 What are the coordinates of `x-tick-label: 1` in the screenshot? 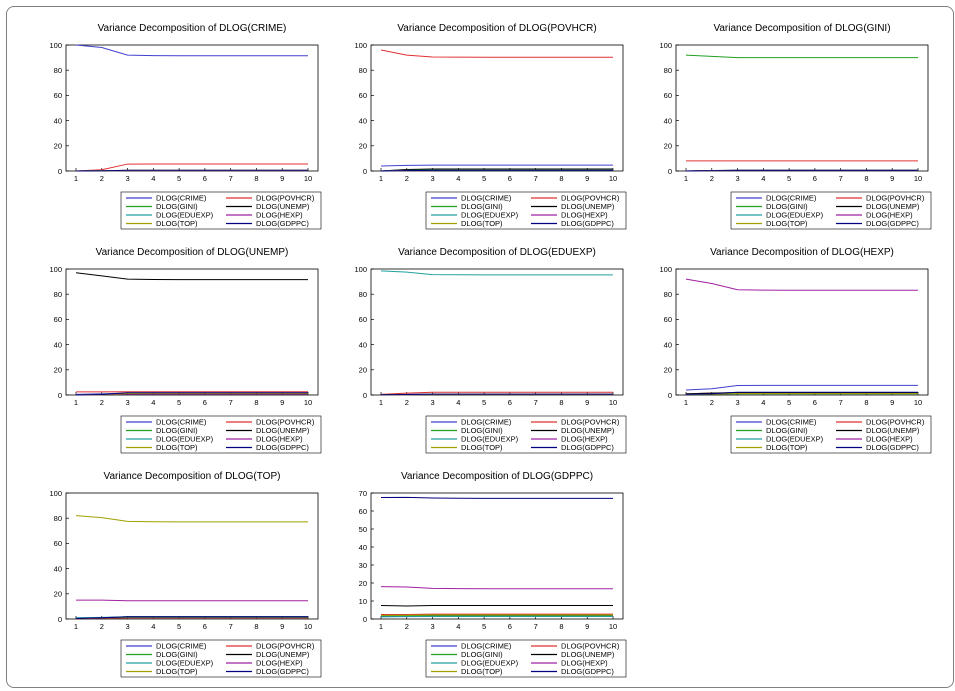 It's located at (76, 178).